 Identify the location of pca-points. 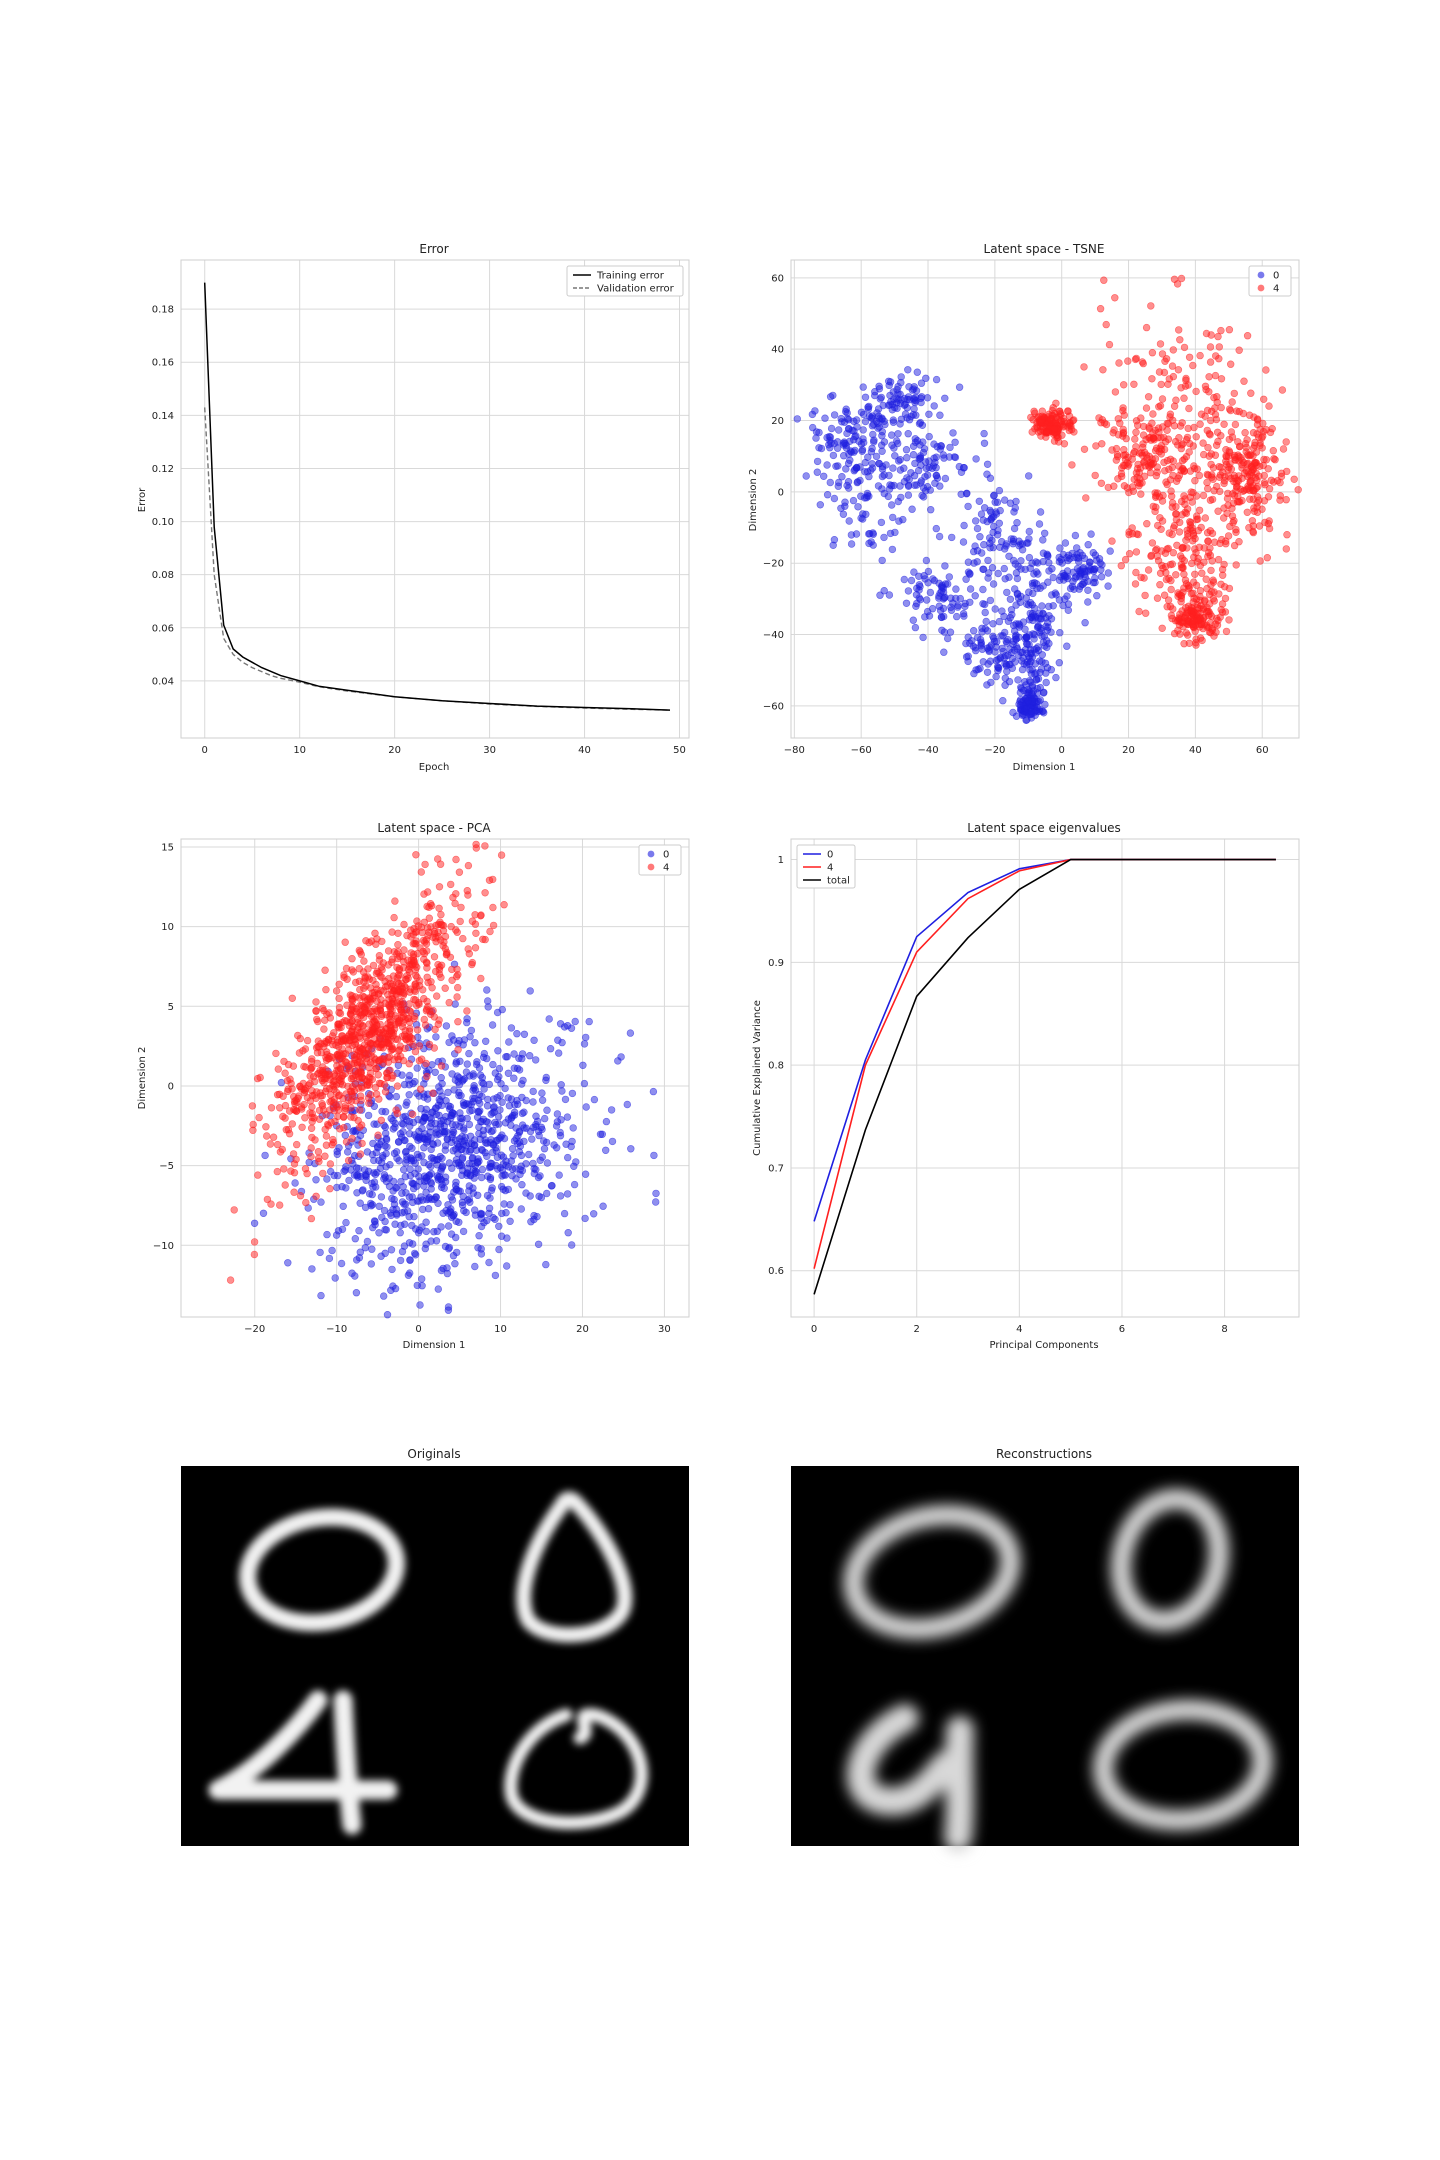
(443, 1079).